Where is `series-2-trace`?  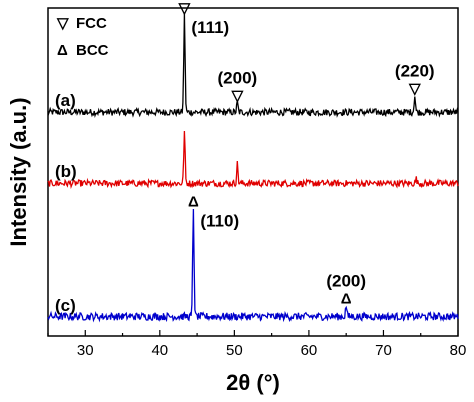
series-2-trace is located at coordinates (253, 160).